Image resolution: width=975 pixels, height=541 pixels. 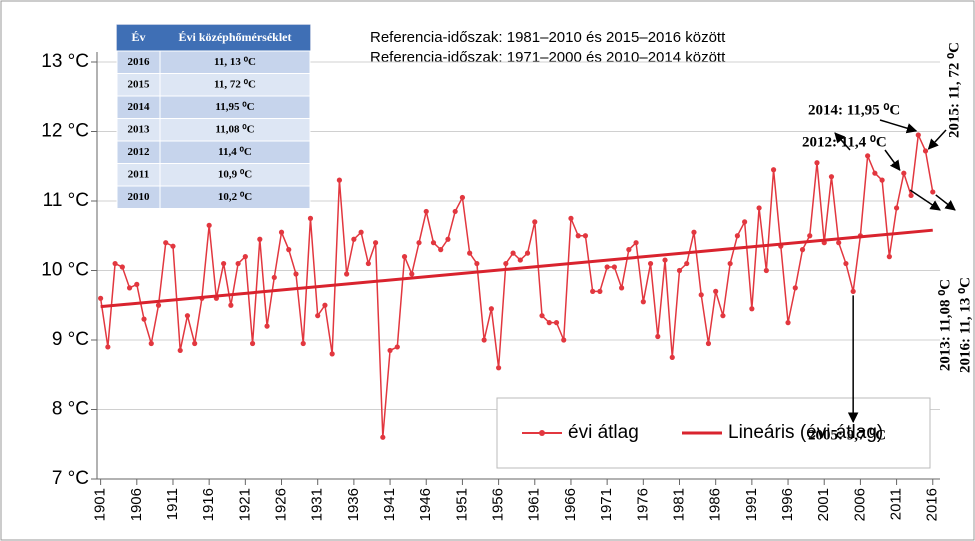 What do you see at coordinates (138, 174) in the screenshot?
I see `table-cell: 2011` at bounding box center [138, 174].